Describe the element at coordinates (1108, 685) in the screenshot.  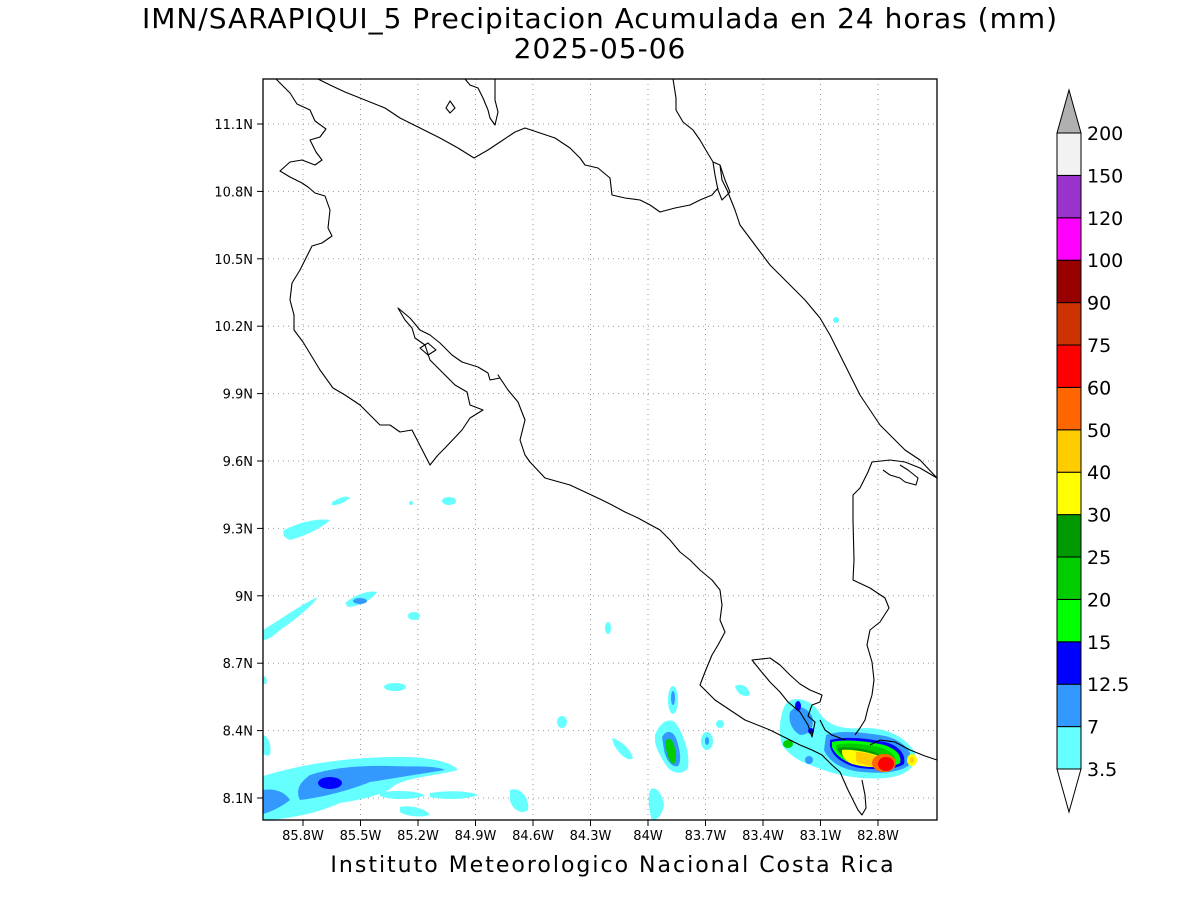
I see `colorbar-label: 12.5` at that location.